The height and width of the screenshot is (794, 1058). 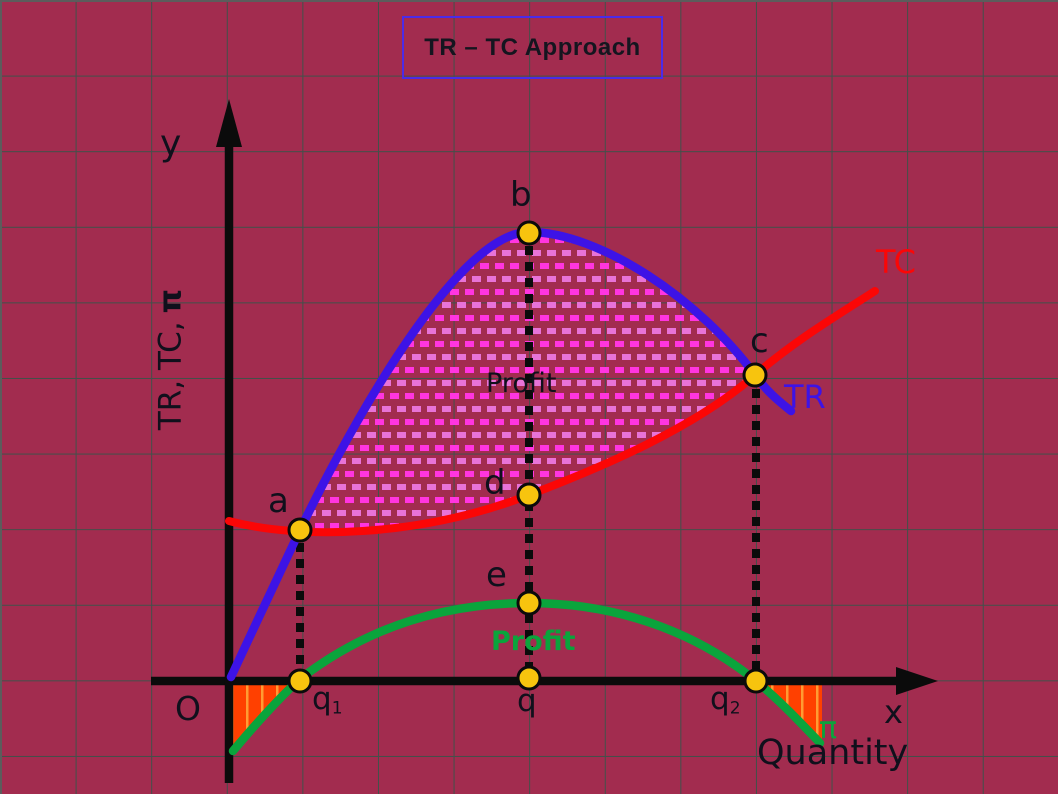 I want to click on point-b-label: b, so click(x=521, y=195).